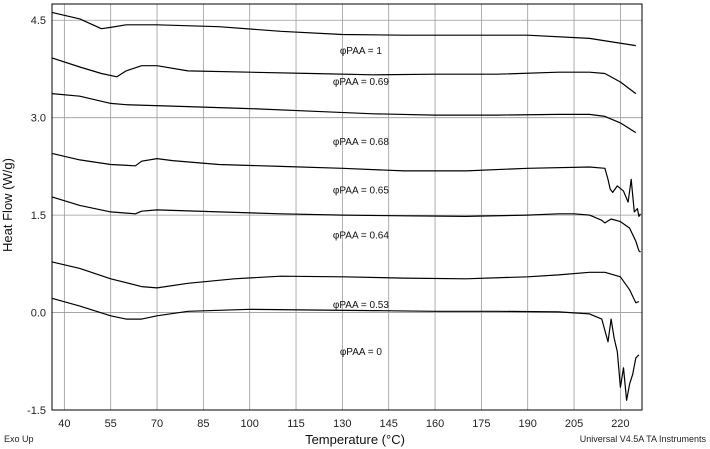 Image resolution: width=710 pixels, height=449 pixels. Describe the element at coordinates (361, 142) in the screenshot. I see `series-label: φPAA = 0.68` at that location.